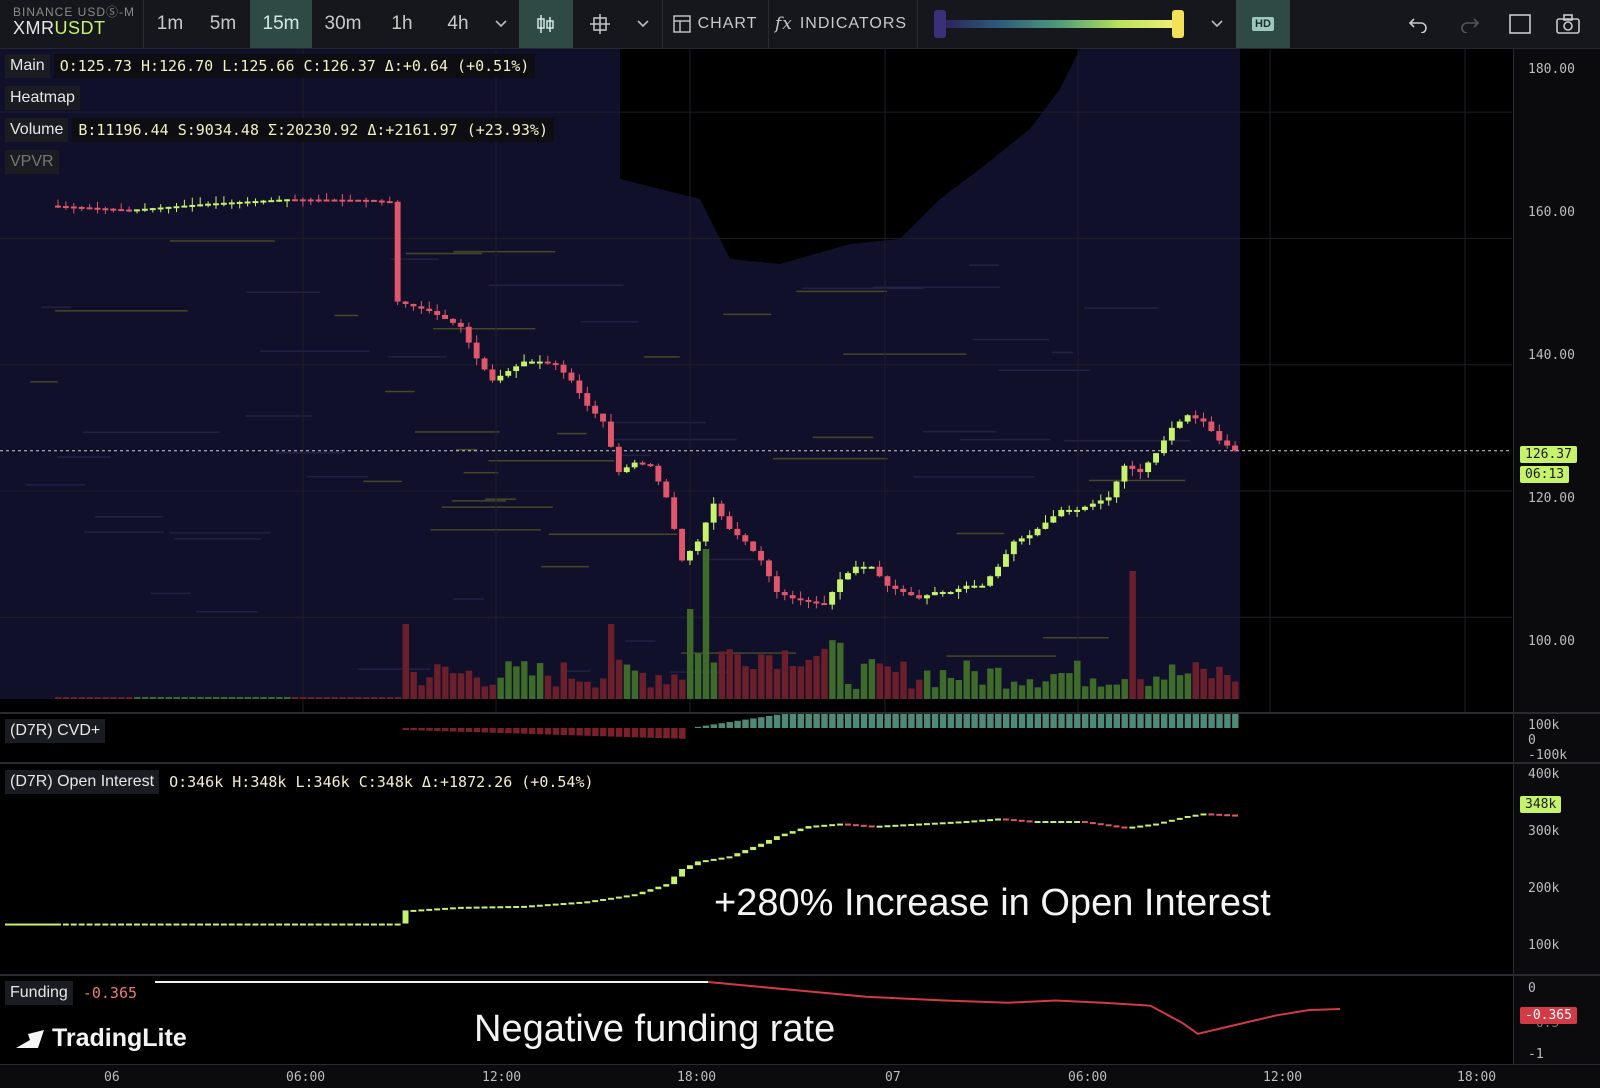  I want to click on vpvr-label: VPVR, so click(32, 162).